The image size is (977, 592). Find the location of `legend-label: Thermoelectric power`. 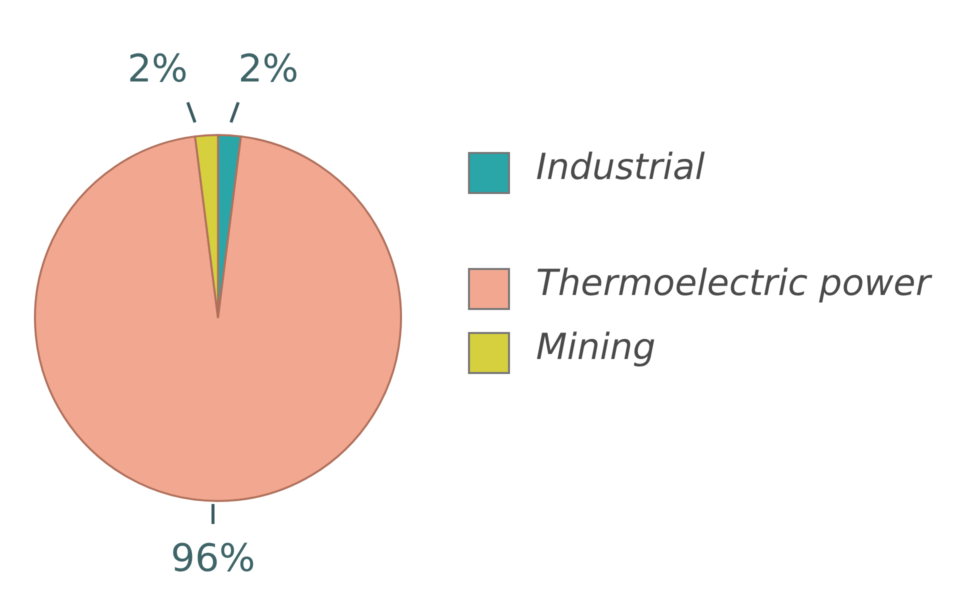

legend-label: Thermoelectric power is located at coordinates (735, 283).